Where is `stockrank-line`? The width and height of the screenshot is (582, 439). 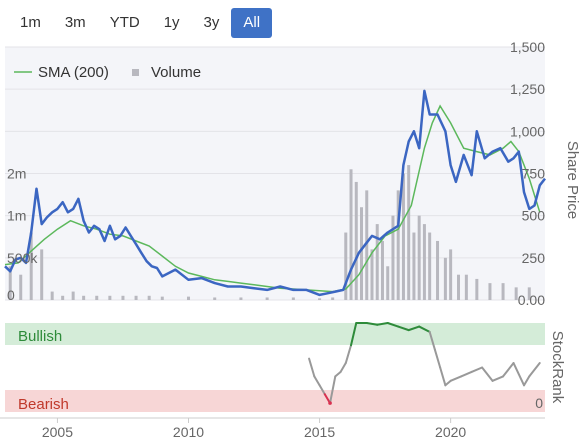 stockrank-line is located at coordinates (424, 363).